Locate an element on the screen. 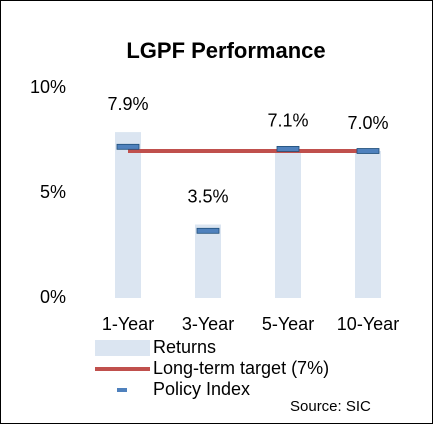 This screenshot has height=424, width=433. y-tick-label: 0% is located at coordinates (53, 297).